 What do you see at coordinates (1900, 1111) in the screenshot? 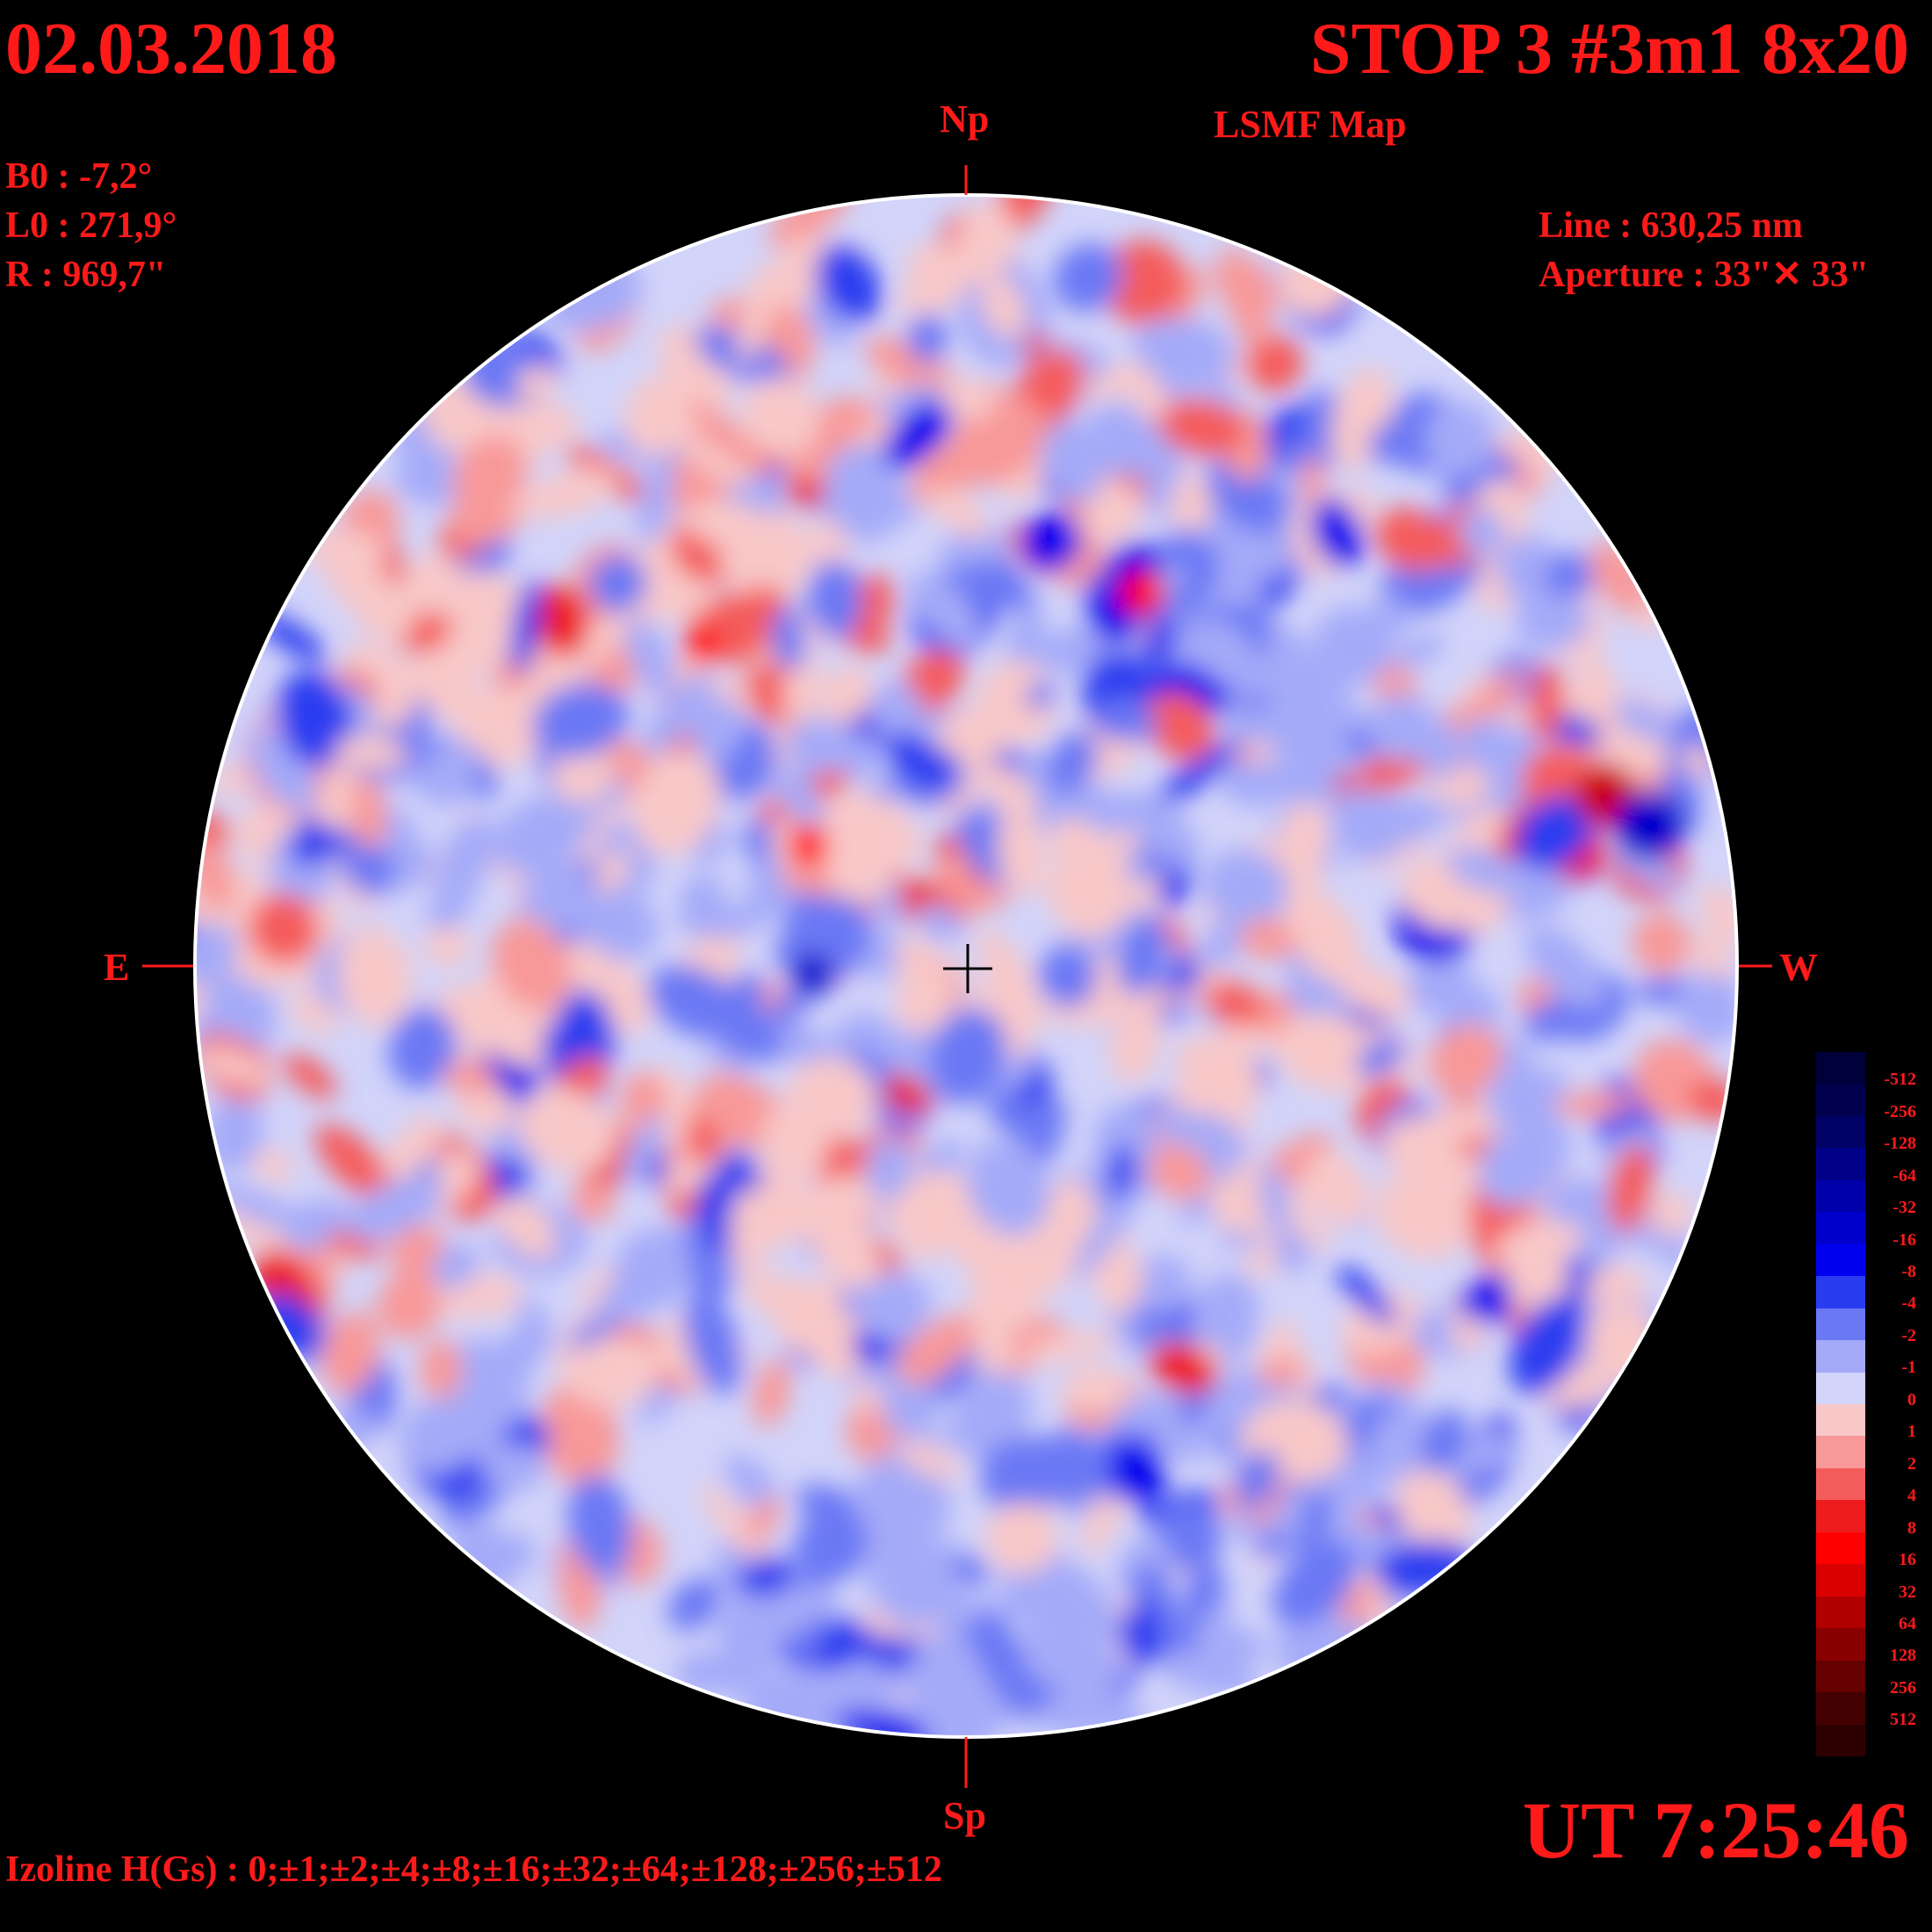
I see `legend-label: -256` at bounding box center [1900, 1111].